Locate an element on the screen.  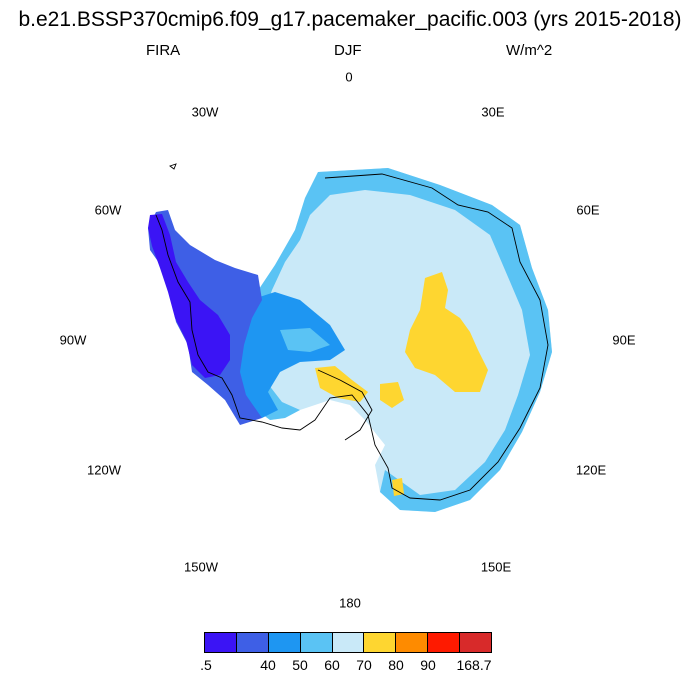
colorbar-tick-6: 90 is located at coordinates (428, 665).